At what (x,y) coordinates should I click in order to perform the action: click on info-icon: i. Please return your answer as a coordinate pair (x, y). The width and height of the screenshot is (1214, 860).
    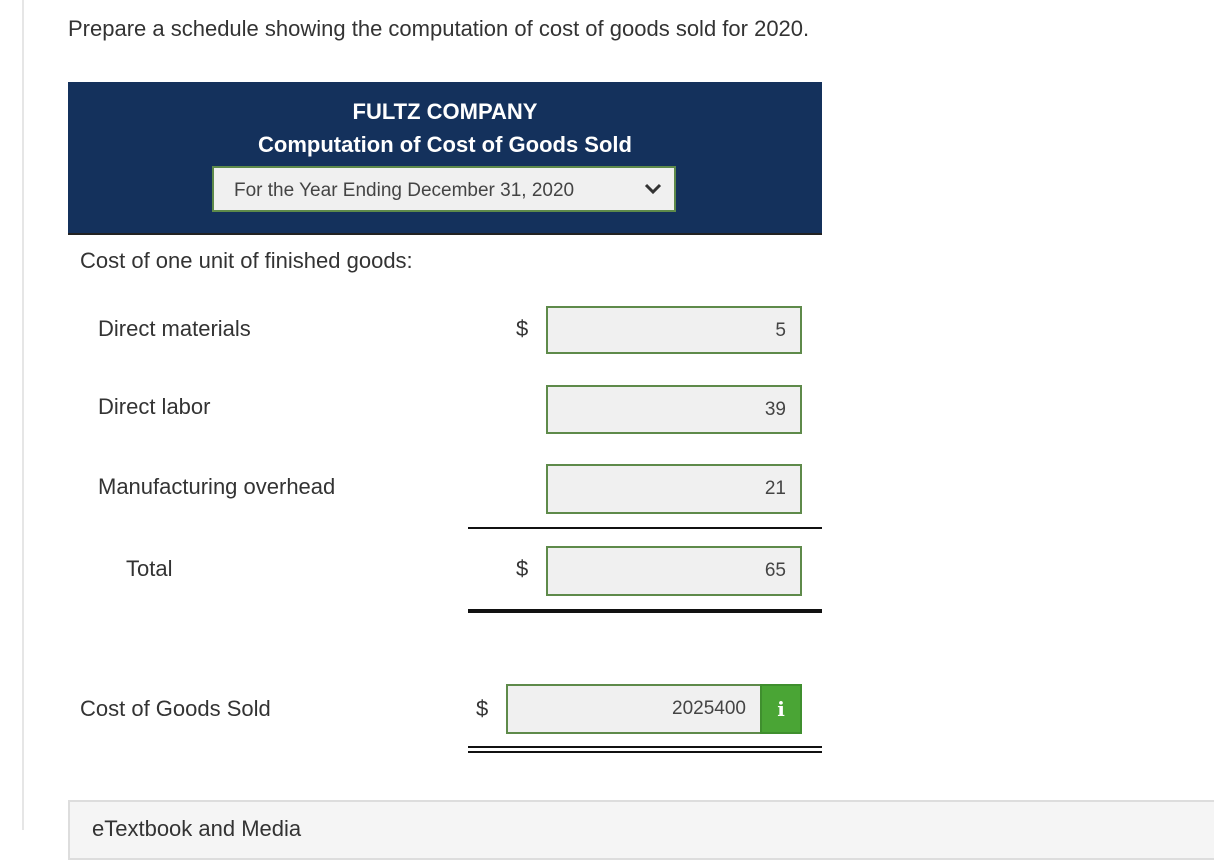
    Looking at the image, I should click on (781, 709).